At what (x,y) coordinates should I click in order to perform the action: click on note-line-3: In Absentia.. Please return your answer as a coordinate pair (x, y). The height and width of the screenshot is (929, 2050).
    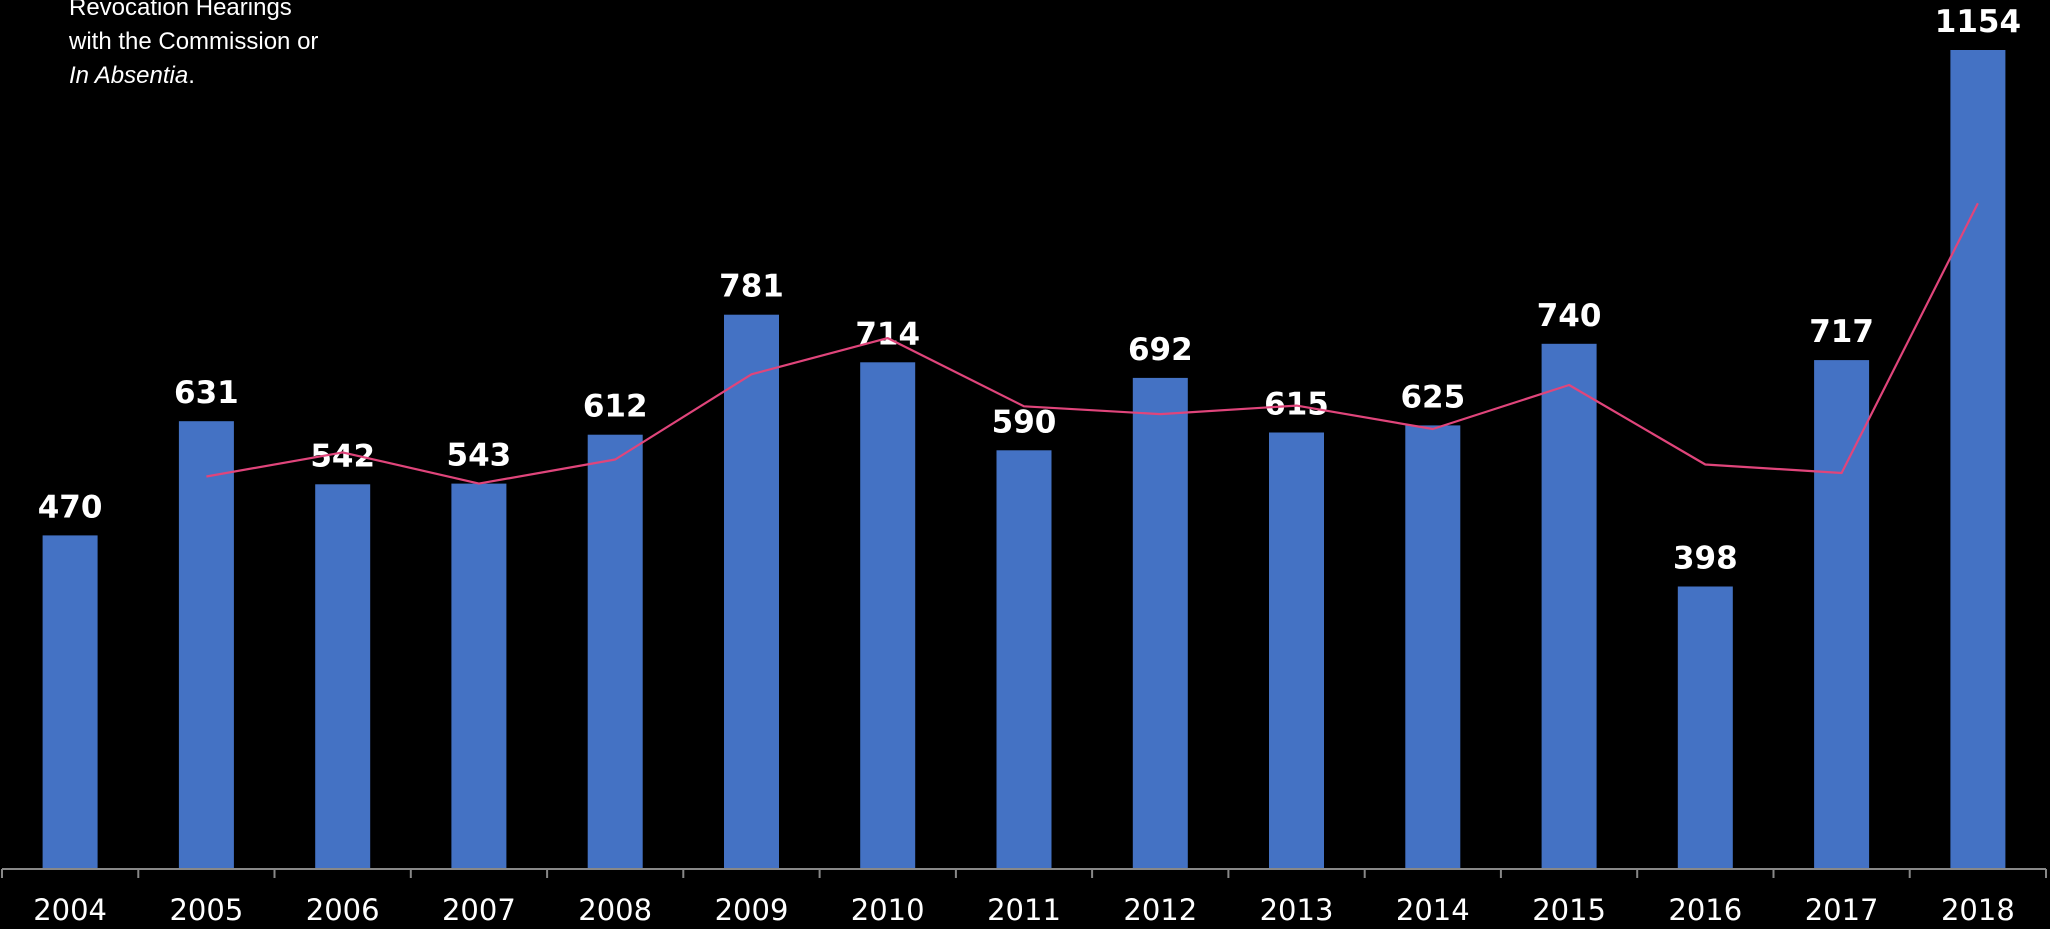
    Looking at the image, I should click on (193, 76).